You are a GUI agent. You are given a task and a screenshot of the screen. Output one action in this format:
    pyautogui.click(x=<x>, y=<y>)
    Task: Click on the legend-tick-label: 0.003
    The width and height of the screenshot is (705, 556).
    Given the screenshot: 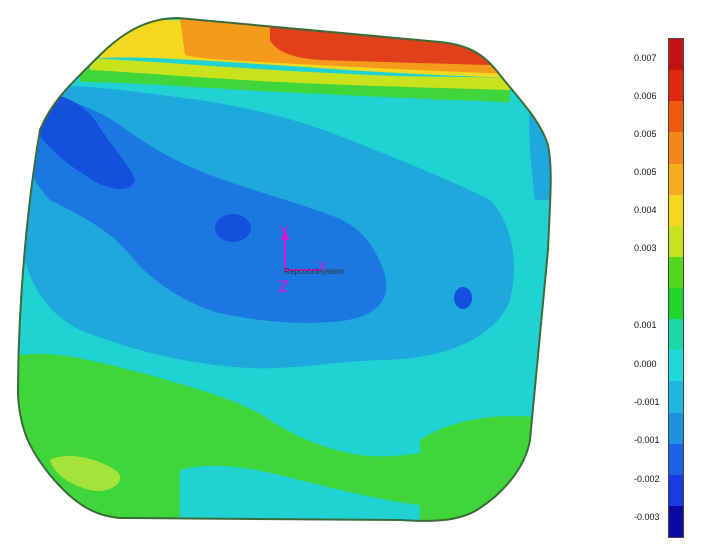 What is the action you would take?
    pyautogui.click(x=645, y=248)
    